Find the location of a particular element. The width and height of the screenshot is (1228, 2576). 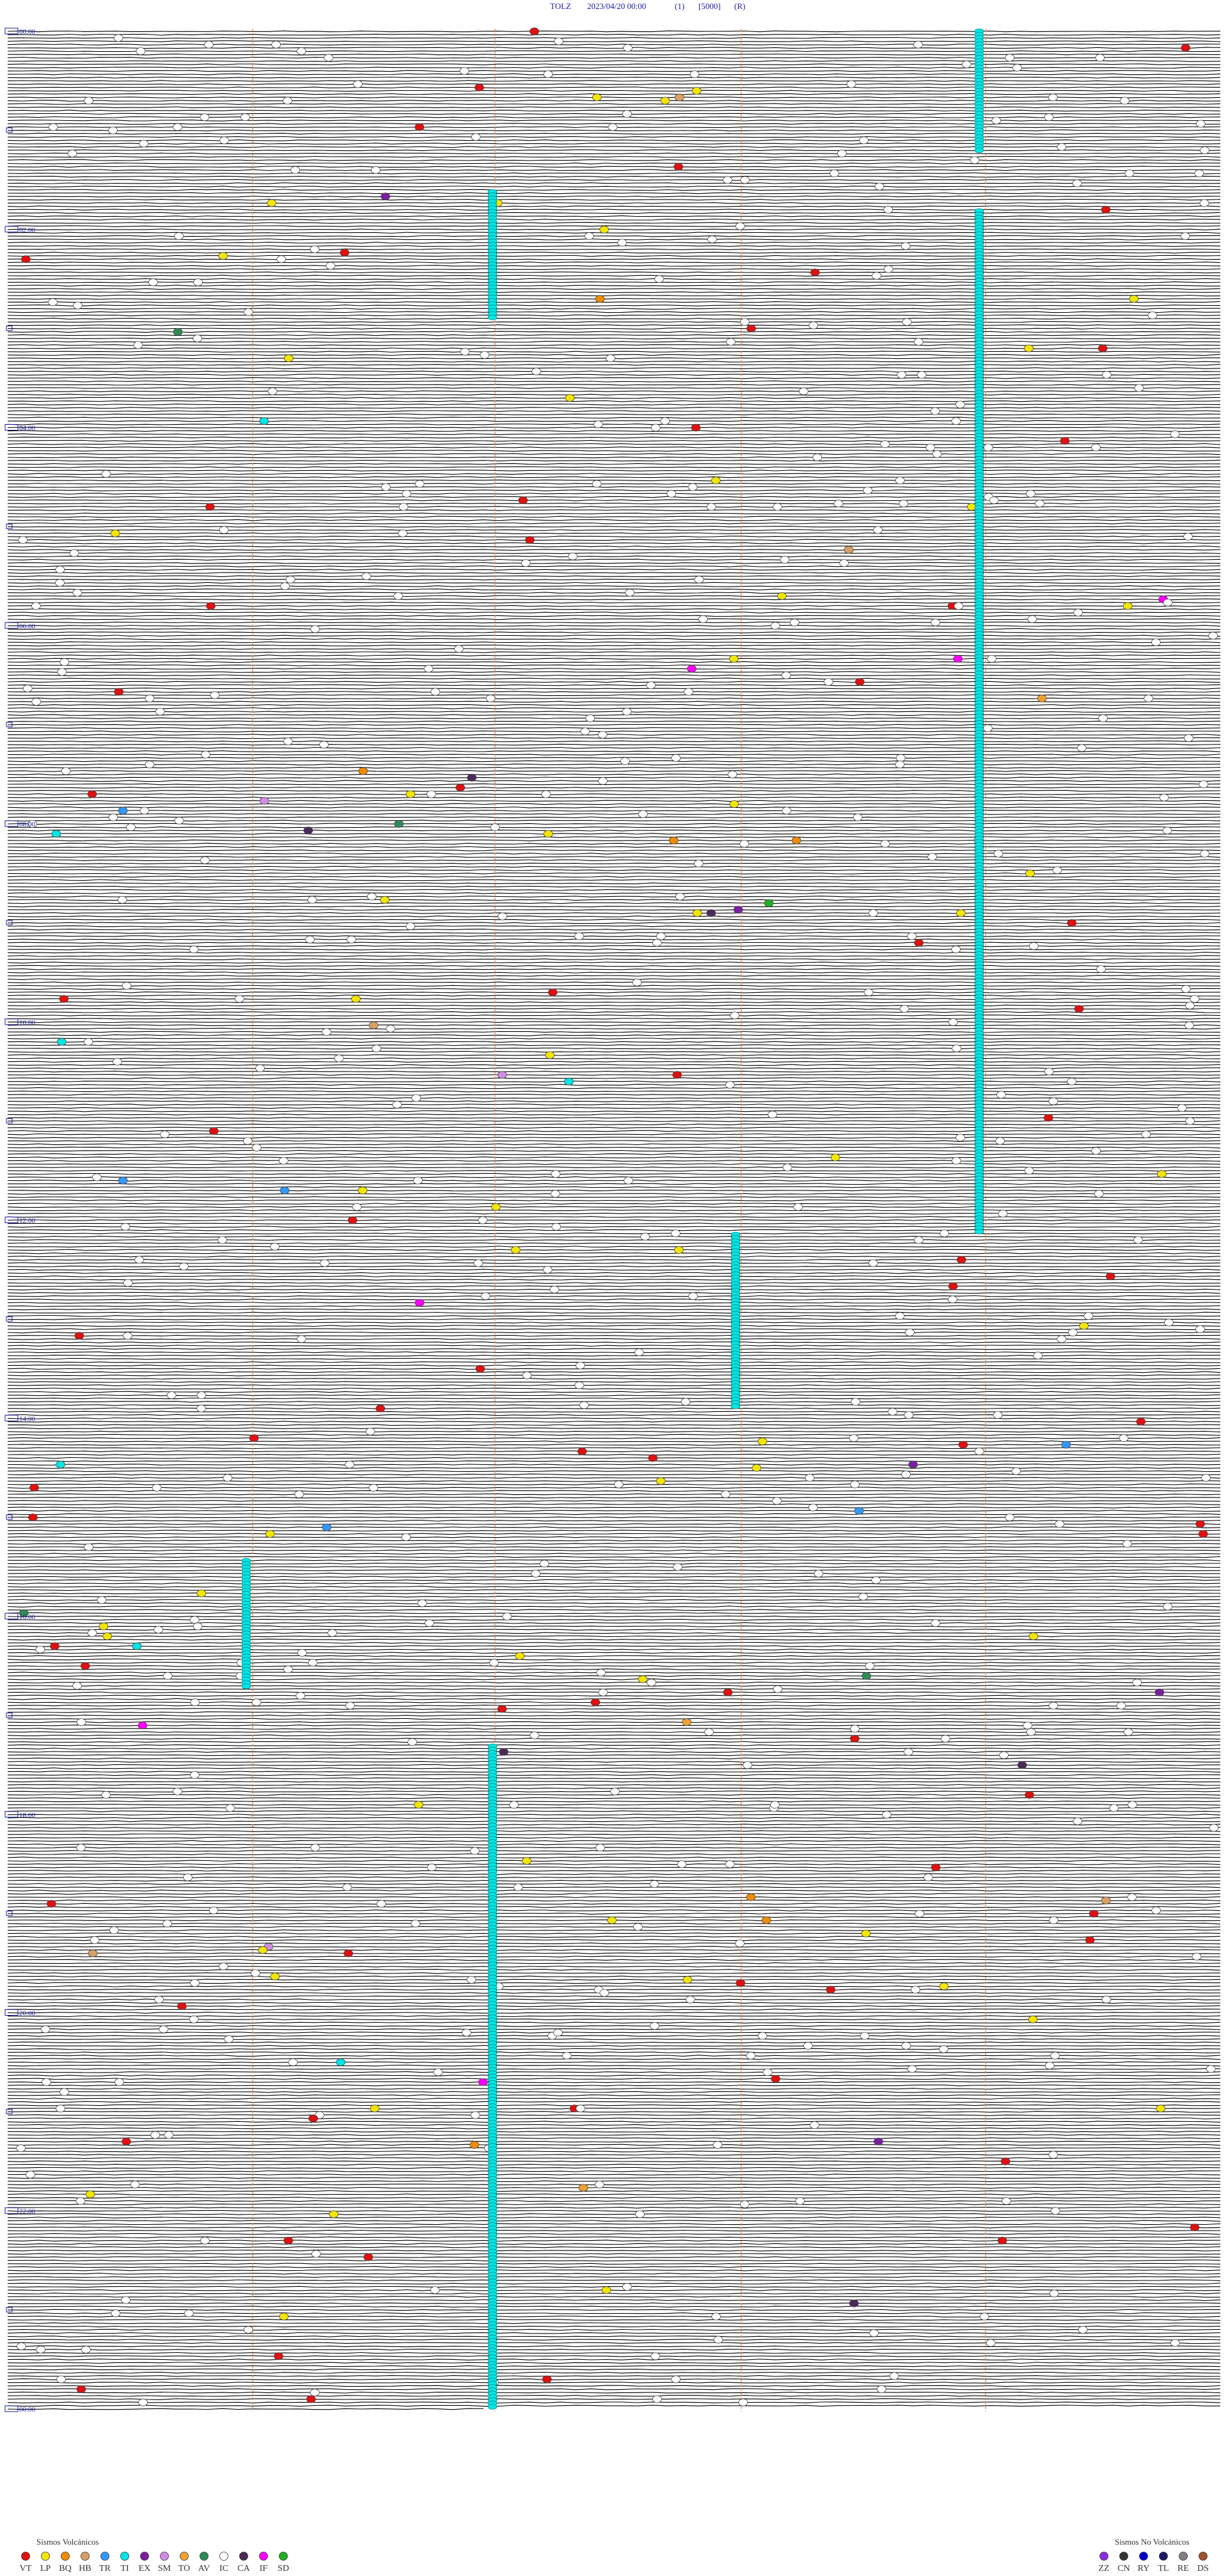

legend-code: BQ is located at coordinates (65, 2568).